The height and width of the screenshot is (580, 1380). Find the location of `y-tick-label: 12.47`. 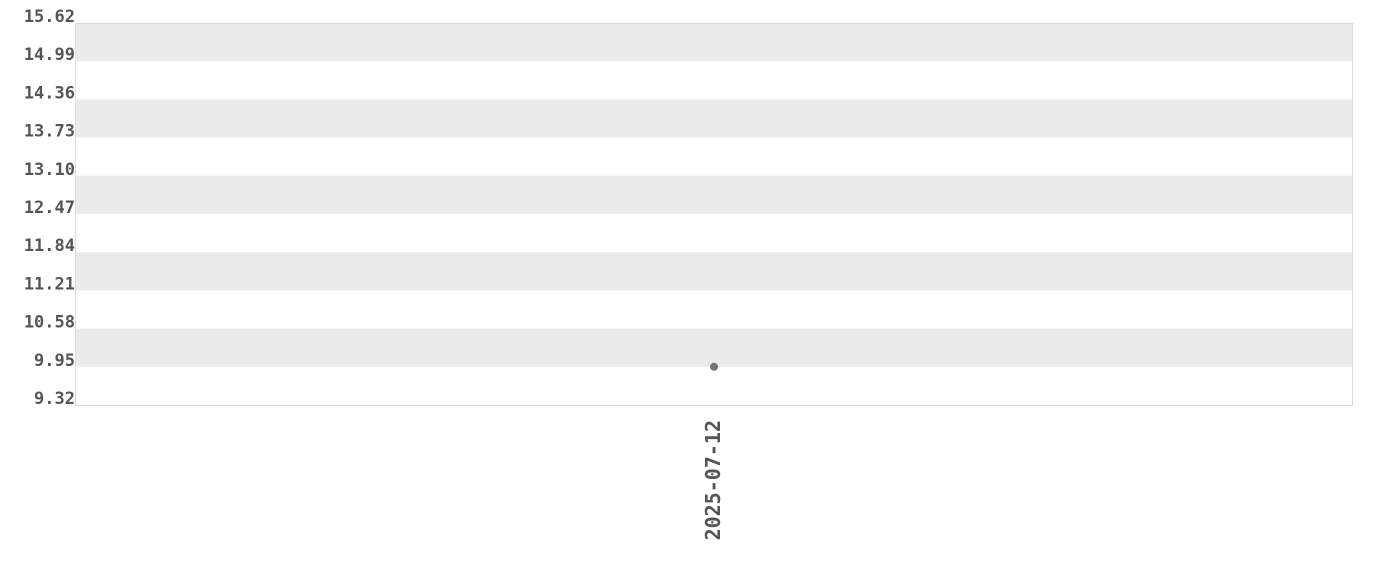

y-tick-label: 12.47 is located at coordinates (49, 208).